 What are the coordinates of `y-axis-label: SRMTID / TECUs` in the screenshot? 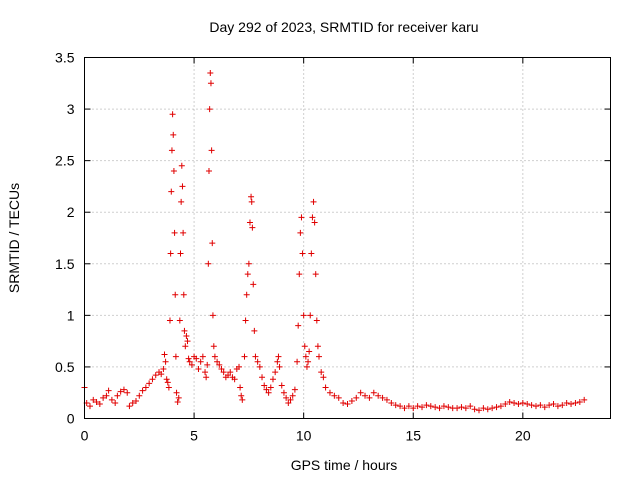 It's located at (14, 238).